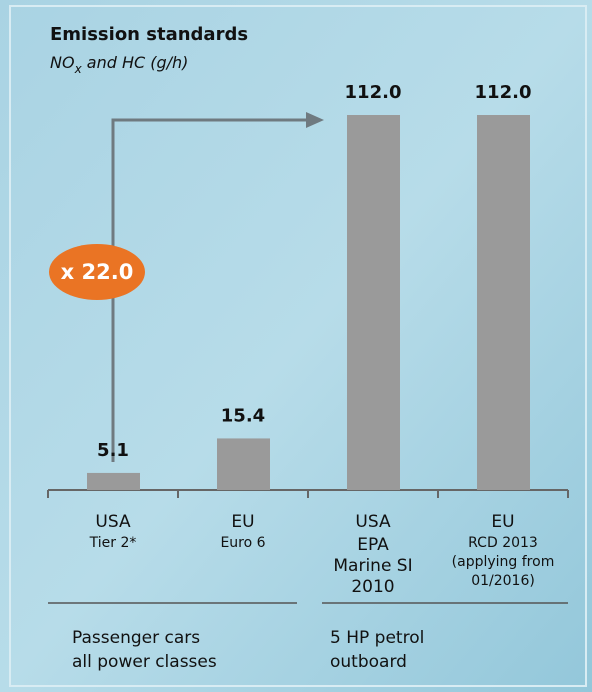 The height and width of the screenshot is (692, 592). I want to click on category-detail: Tier 2*, so click(113, 543).